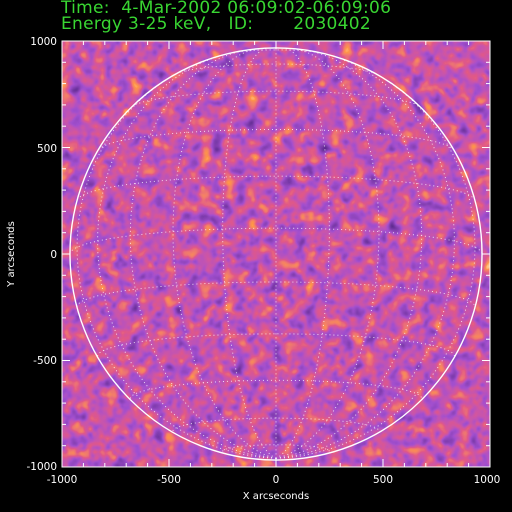  Describe the element at coordinates (216, 24) in the screenshot. I see `energy-id-label: Energy 3-25 keV, ID: 2030402` at that location.